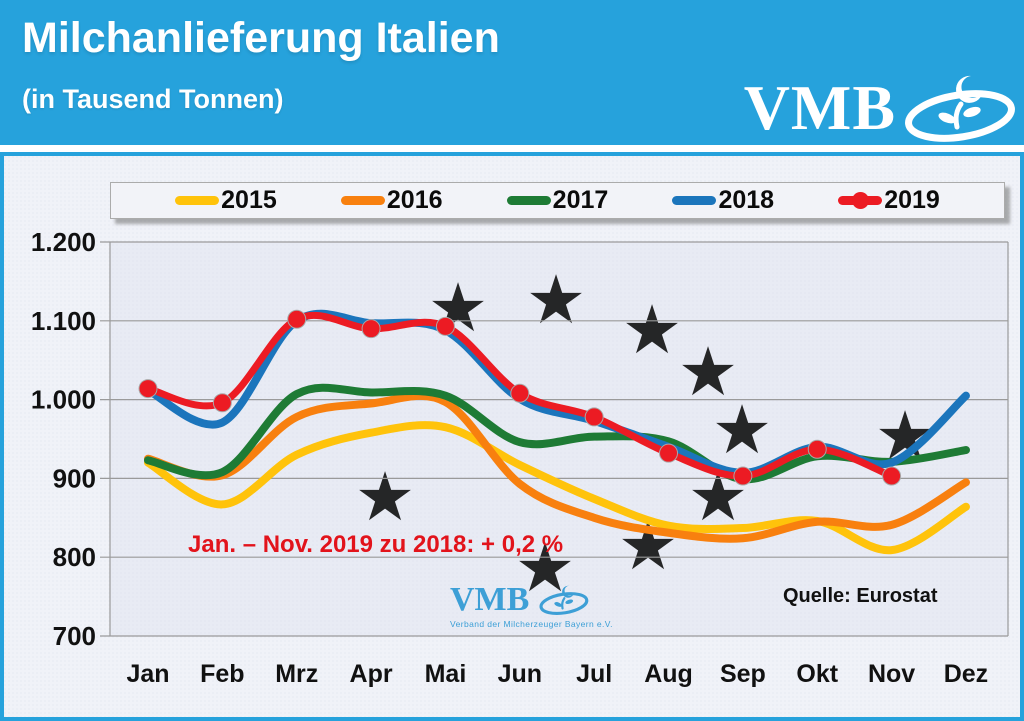 The height and width of the screenshot is (721, 1024). What do you see at coordinates (668, 674) in the screenshot?
I see `x-axis-label-Aug: Aug` at bounding box center [668, 674].